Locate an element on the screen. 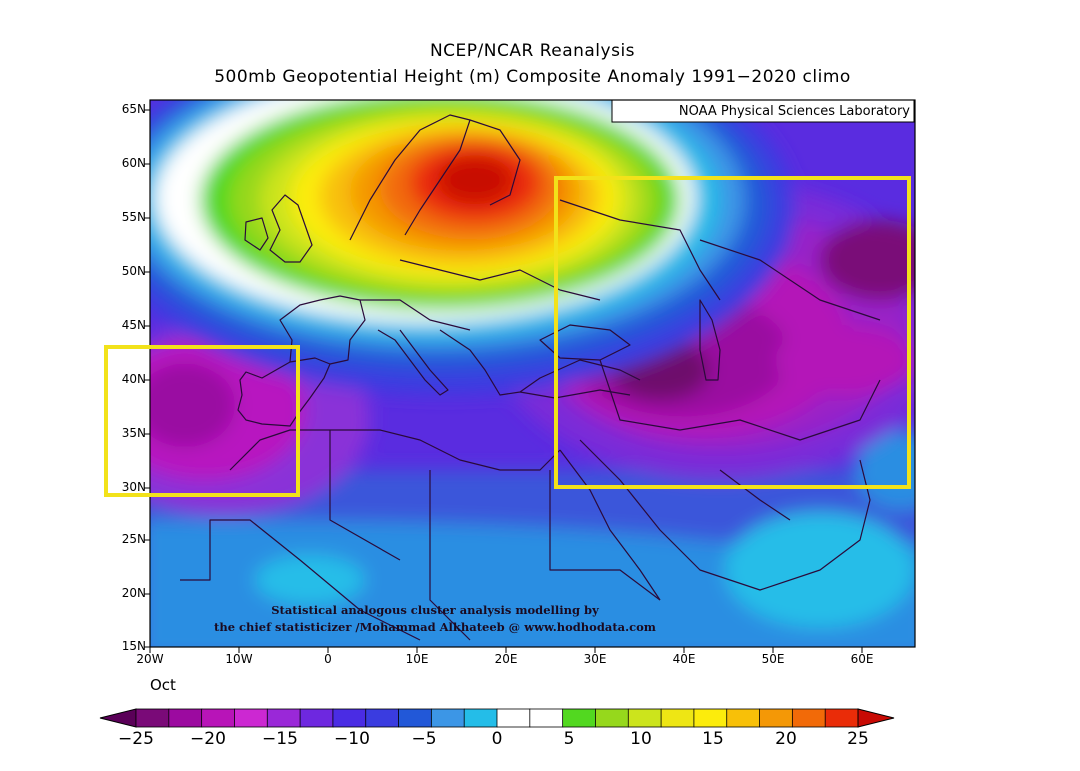 This screenshot has height=771, width=1080. lat-label: 60N is located at coordinates (133, 163).